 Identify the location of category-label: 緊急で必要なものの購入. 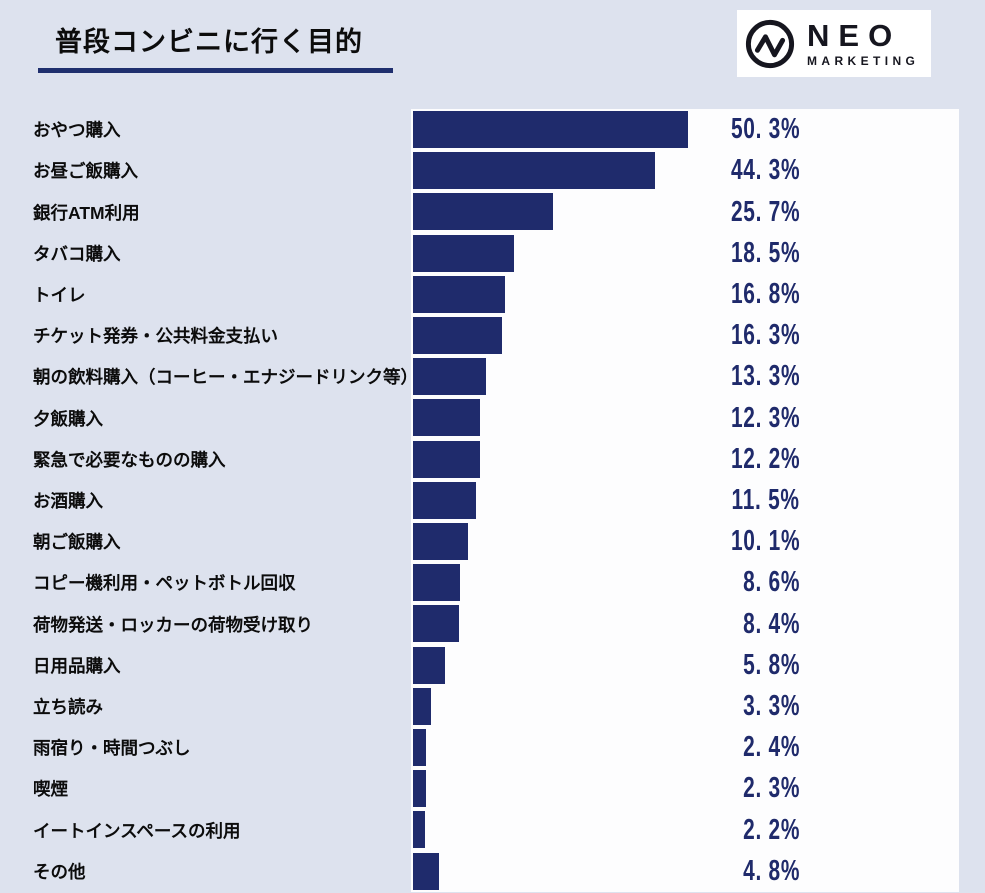
(129, 459).